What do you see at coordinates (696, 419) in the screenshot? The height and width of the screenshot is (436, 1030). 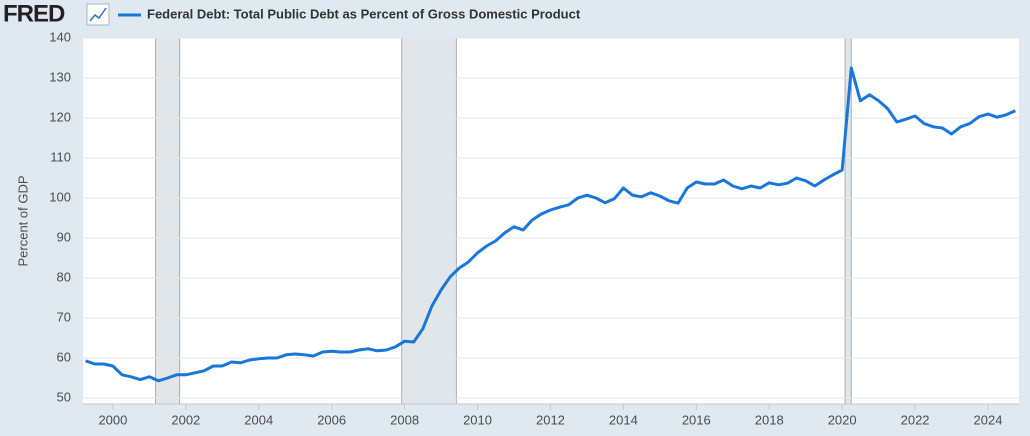 I see `x-tick-label: 2016` at bounding box center [696, 419].